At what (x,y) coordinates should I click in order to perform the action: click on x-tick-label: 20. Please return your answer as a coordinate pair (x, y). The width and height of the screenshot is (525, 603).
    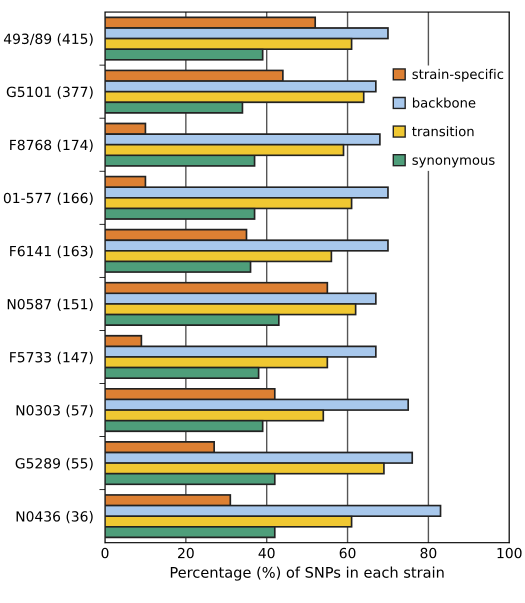
    Looking at the image, I should click on (186, 553).